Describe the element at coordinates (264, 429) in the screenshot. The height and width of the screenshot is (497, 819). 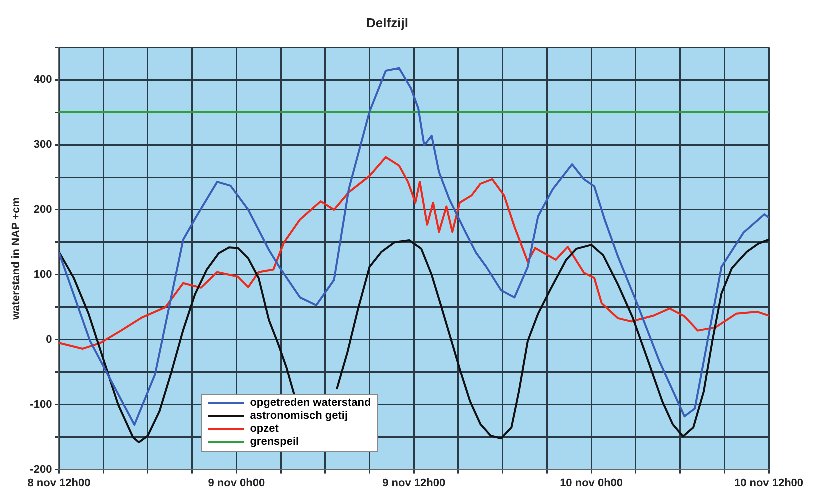
I see `legend-label: opzet` at that location.